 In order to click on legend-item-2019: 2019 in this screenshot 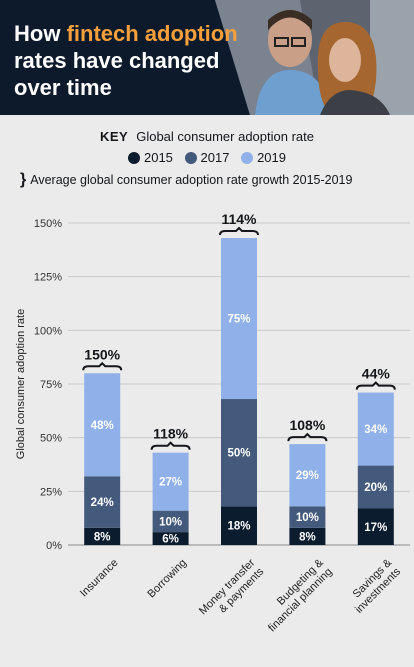, I will do `click(263, 158)`.